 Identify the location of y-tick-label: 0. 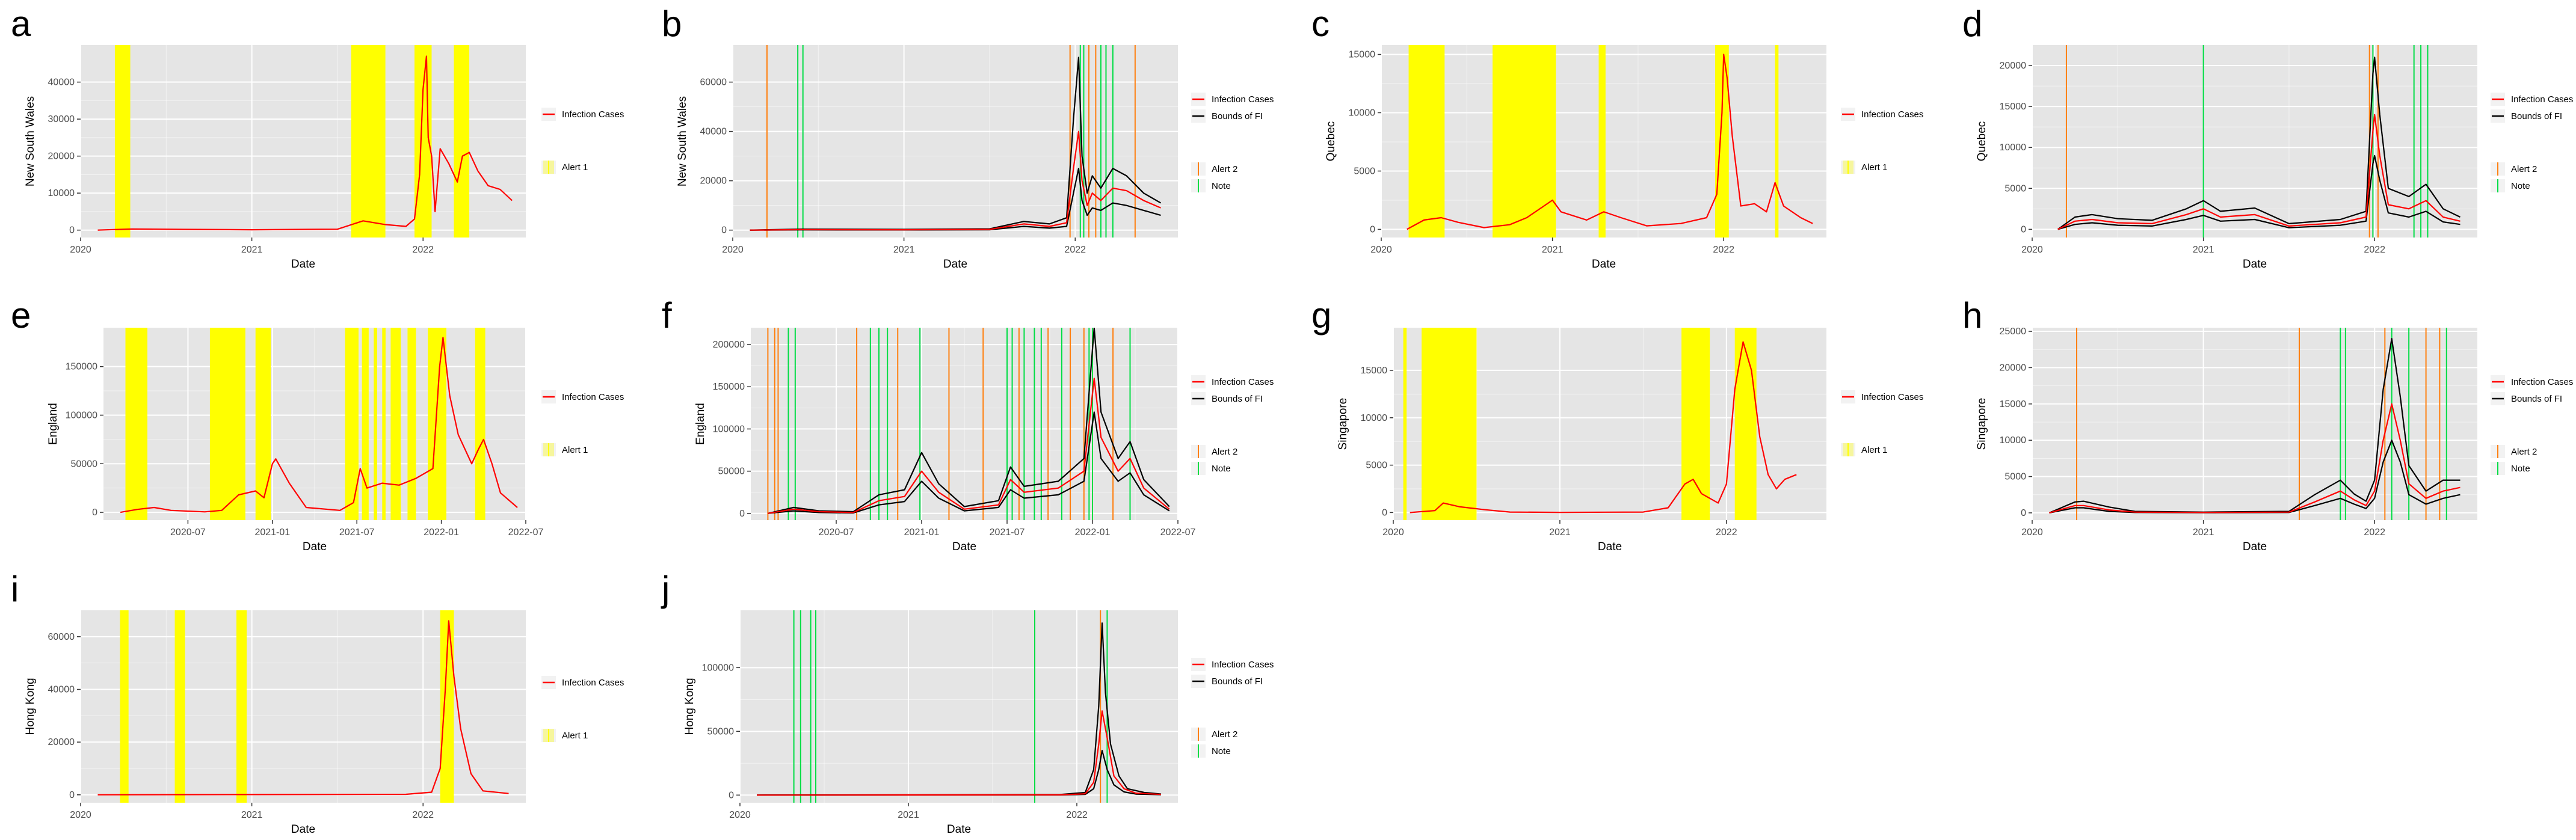
(724, 230).